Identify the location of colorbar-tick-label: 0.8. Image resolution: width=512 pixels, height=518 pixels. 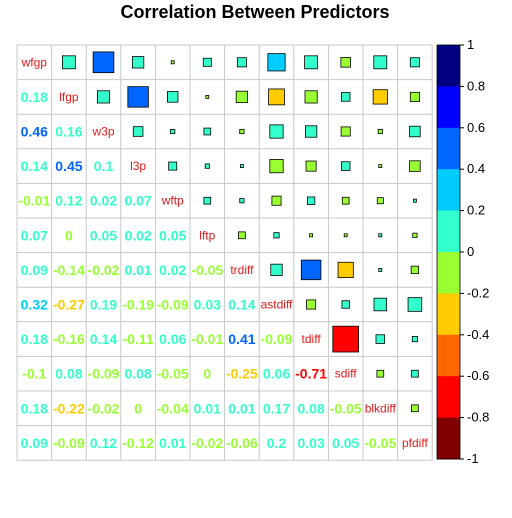
(476, 85).